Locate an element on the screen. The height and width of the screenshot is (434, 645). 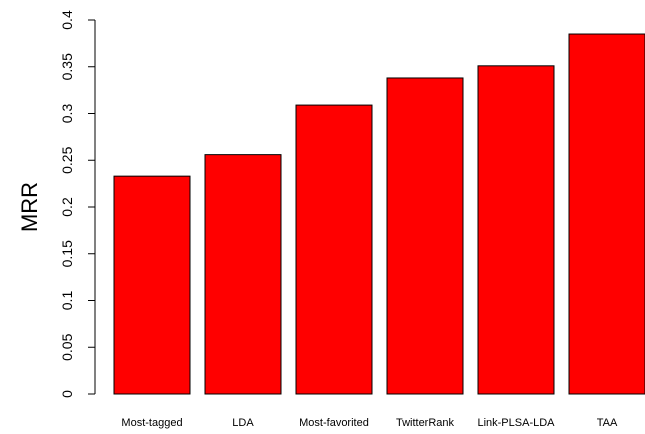
x-category-label: Most-favorited is located at coordinates (334, 423).